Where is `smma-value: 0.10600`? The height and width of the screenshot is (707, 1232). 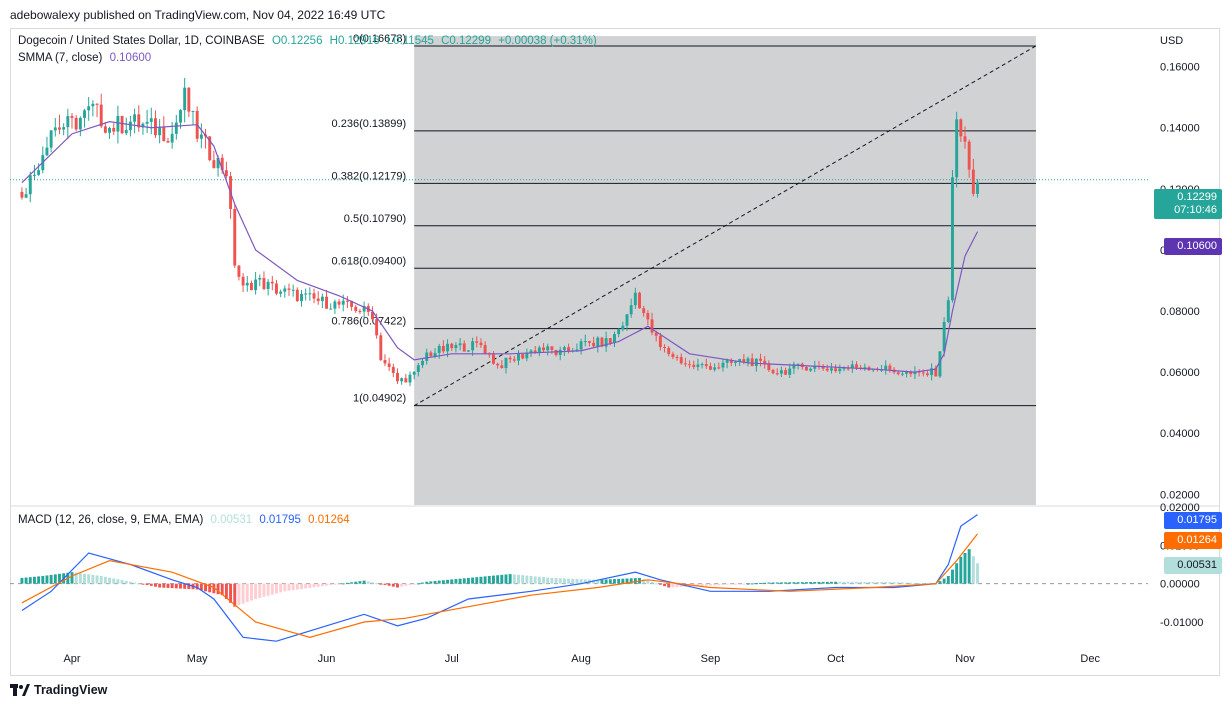
smma-value: 0.10600 is located at coordinates (130, 58).